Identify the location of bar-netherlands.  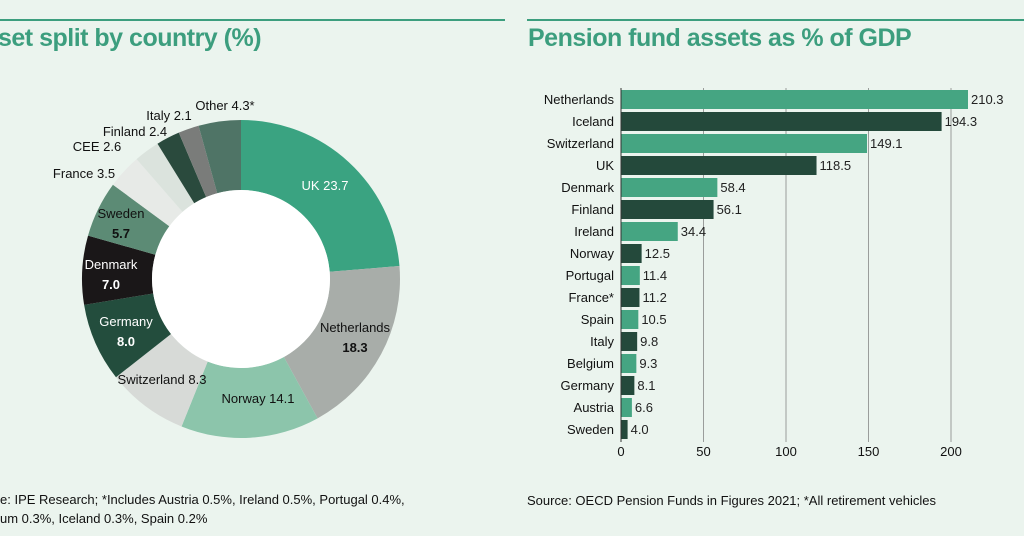
(794, 99).